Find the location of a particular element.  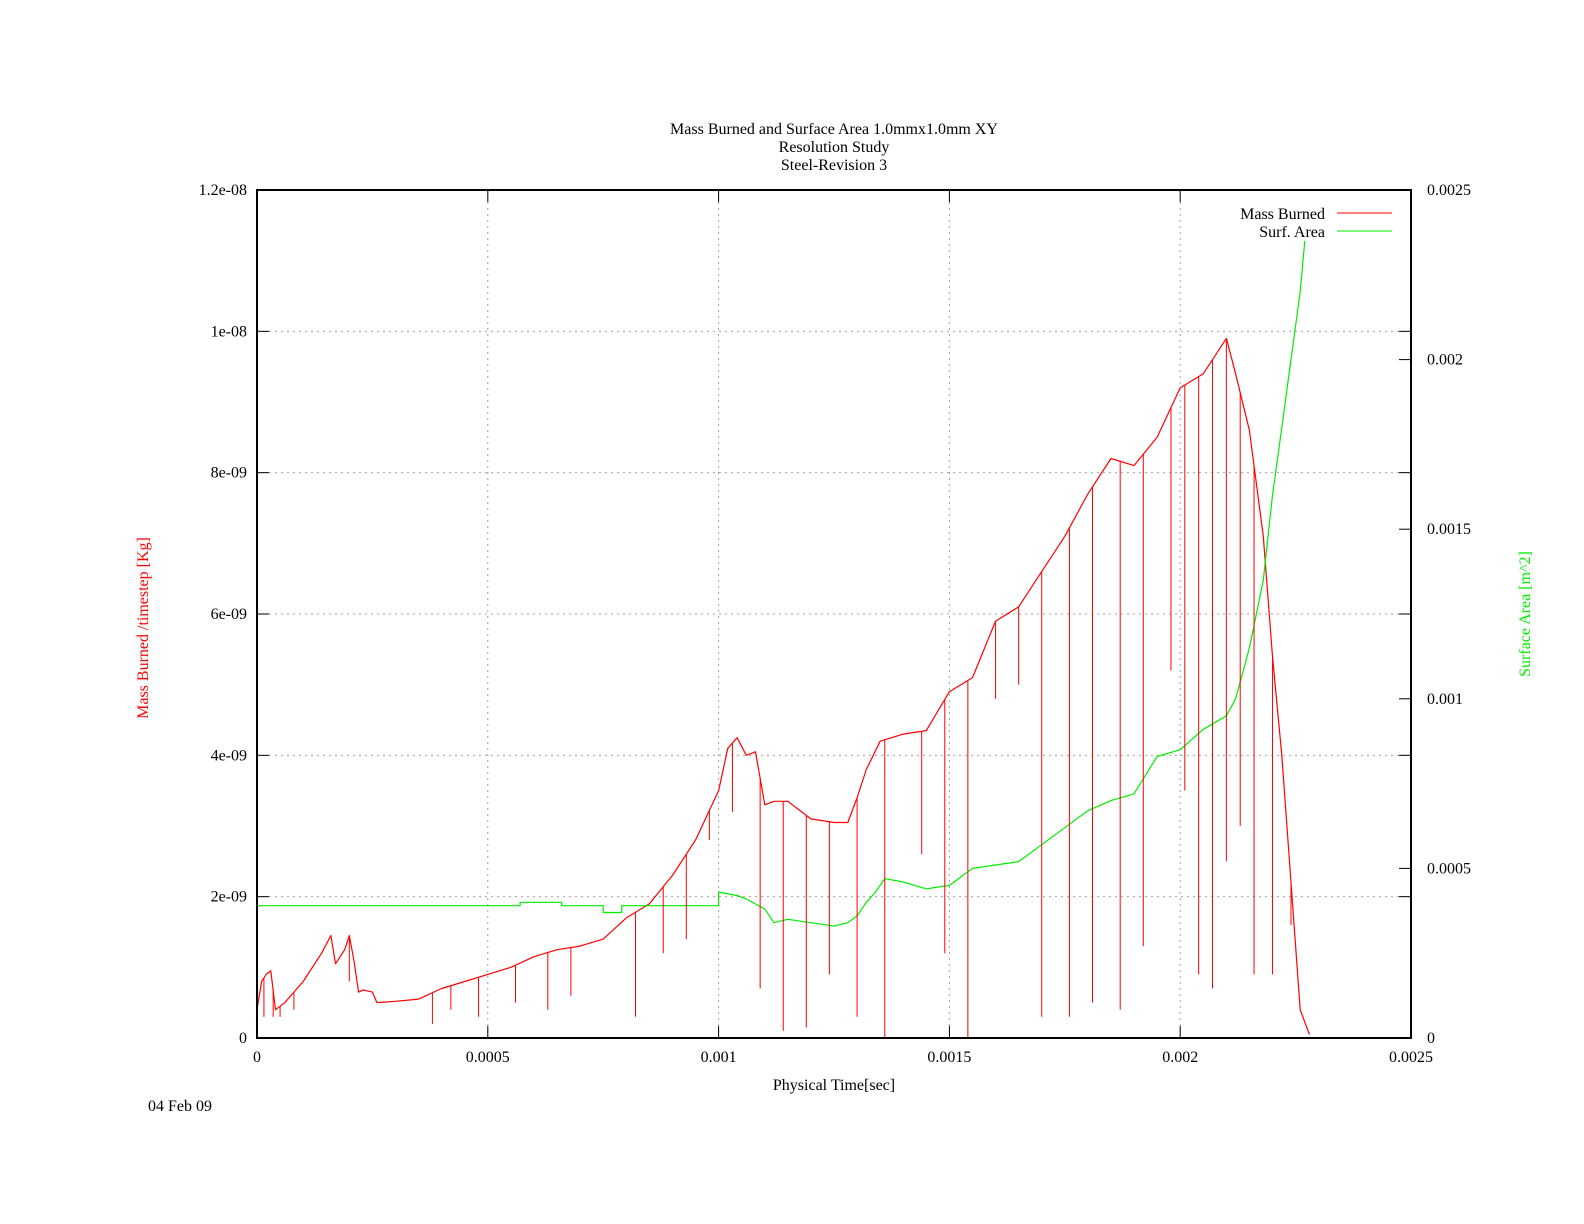

date-label: 04 Feb 09 is located at coordinates (180, 1106).